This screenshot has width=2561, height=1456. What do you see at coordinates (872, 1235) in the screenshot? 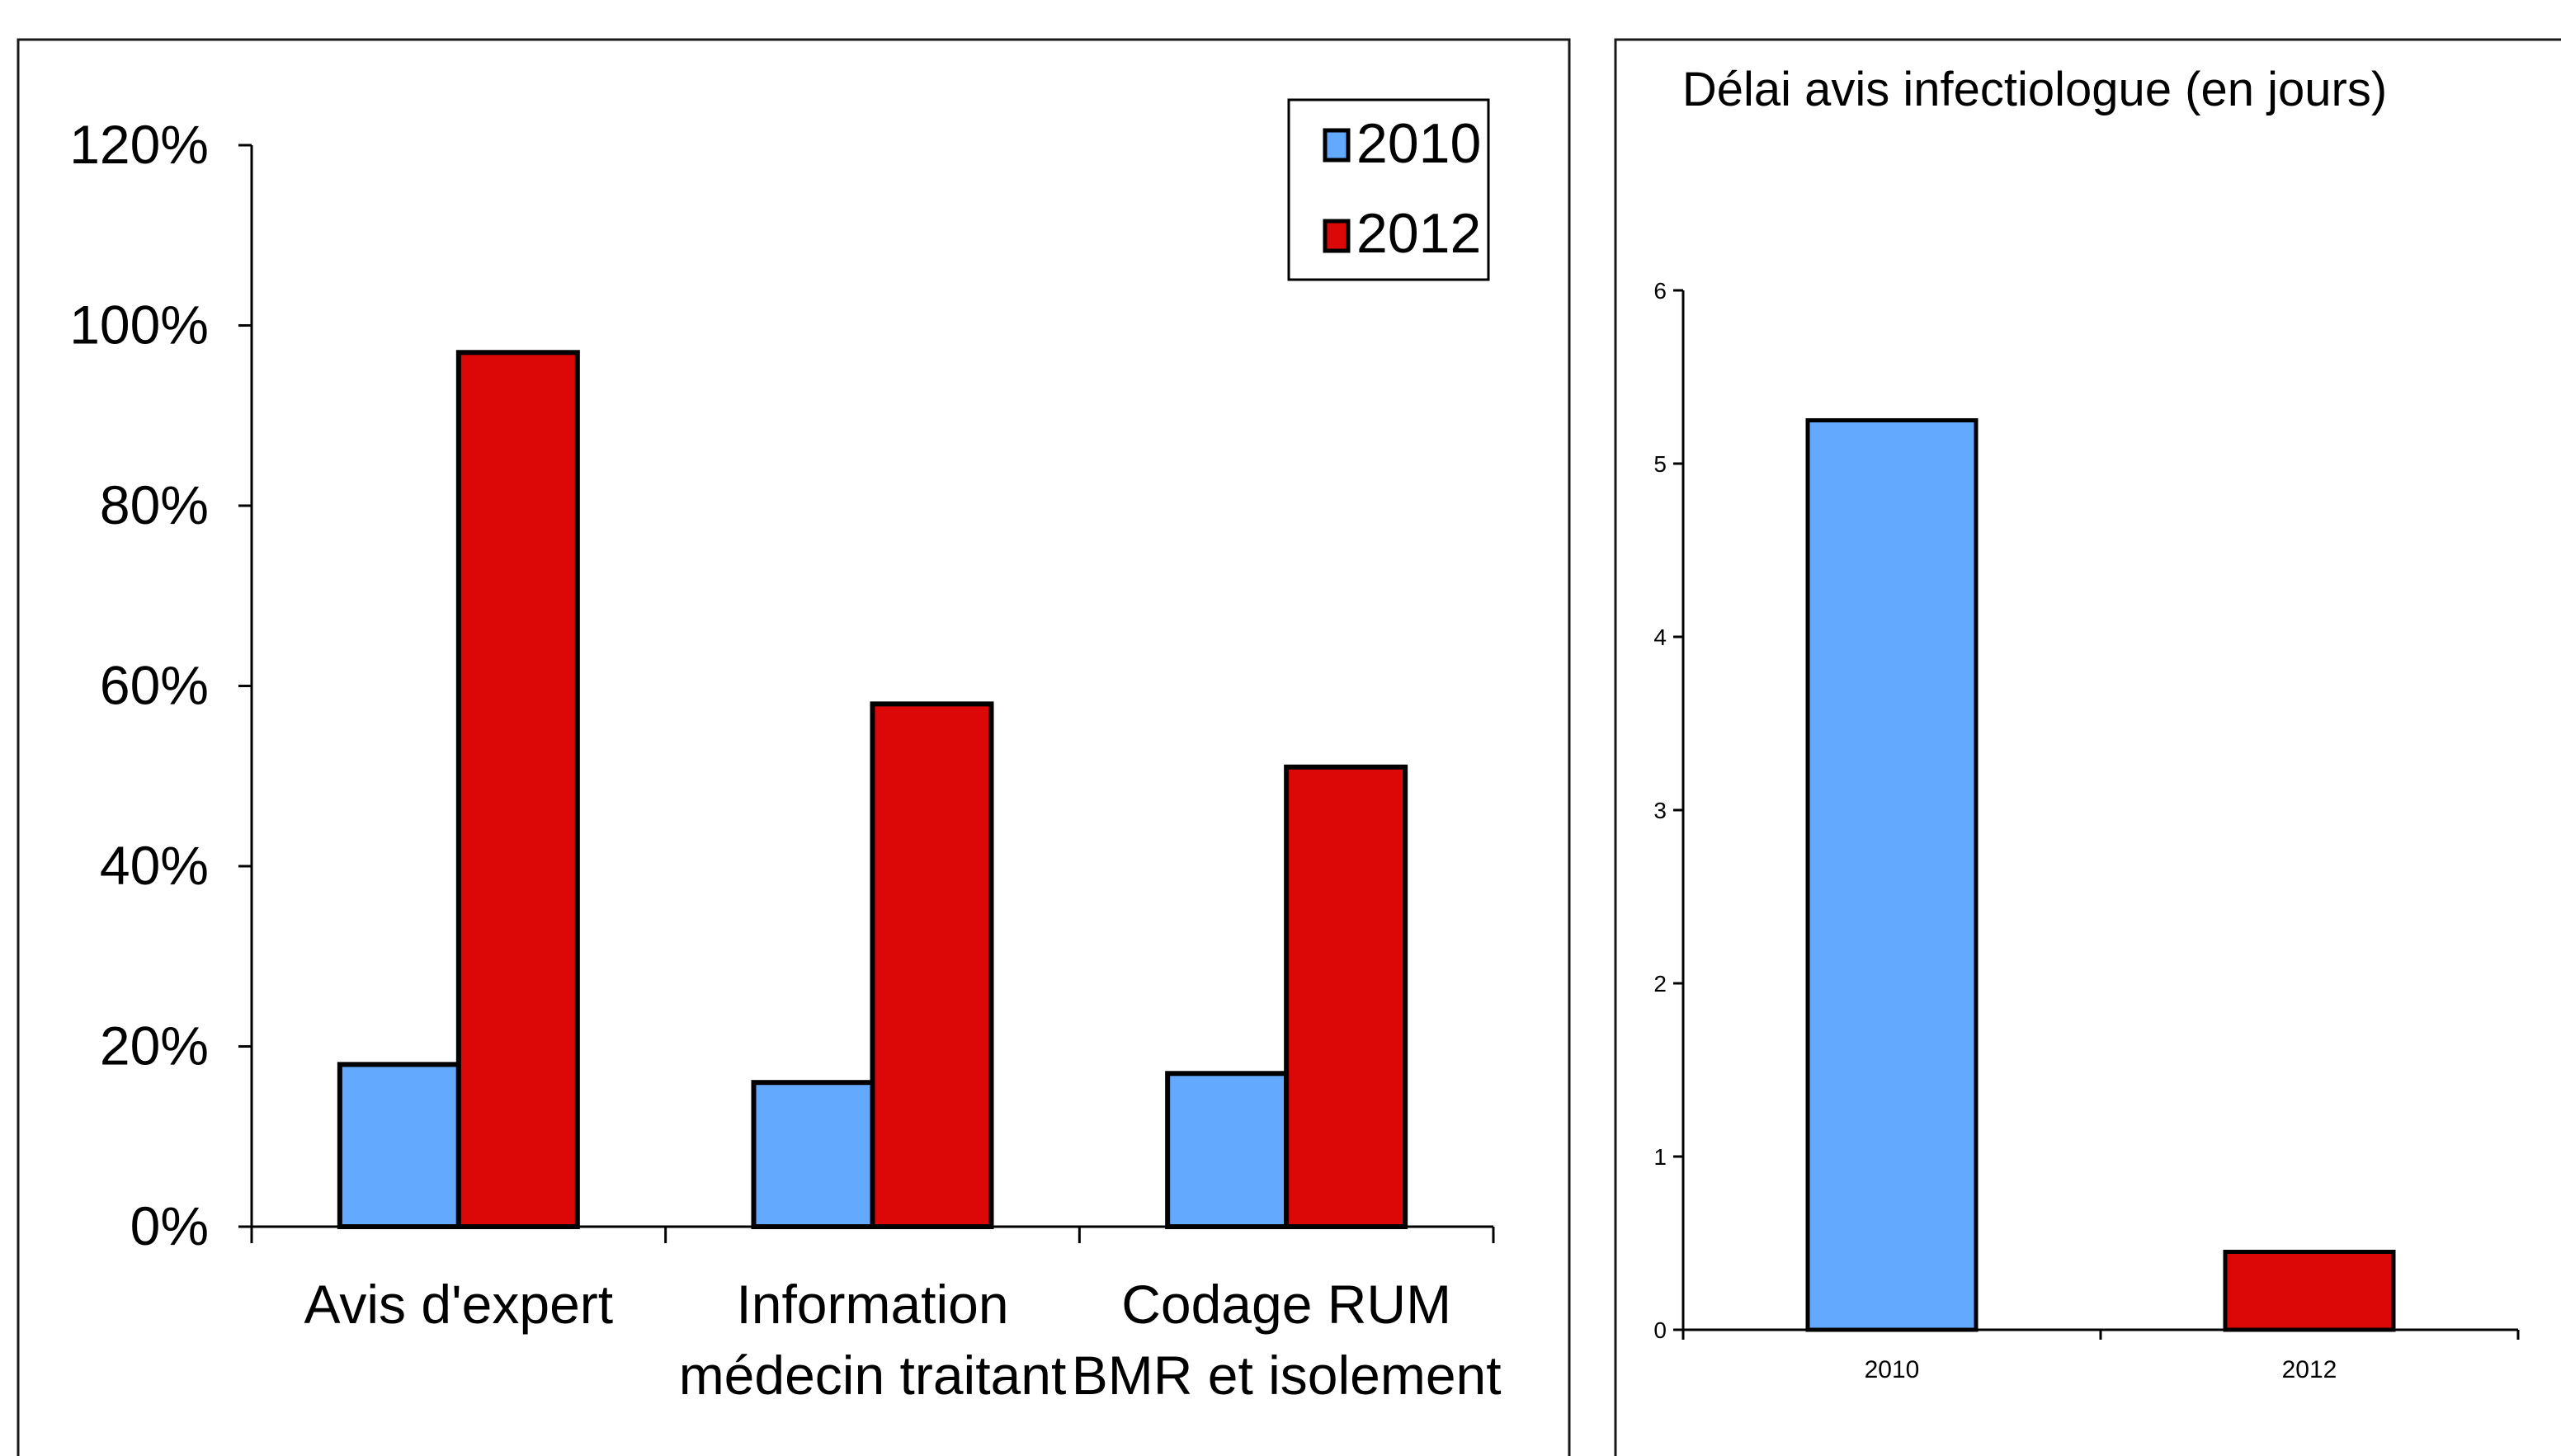
I see `left-x-ticks` at bounding box center [872, 1235].